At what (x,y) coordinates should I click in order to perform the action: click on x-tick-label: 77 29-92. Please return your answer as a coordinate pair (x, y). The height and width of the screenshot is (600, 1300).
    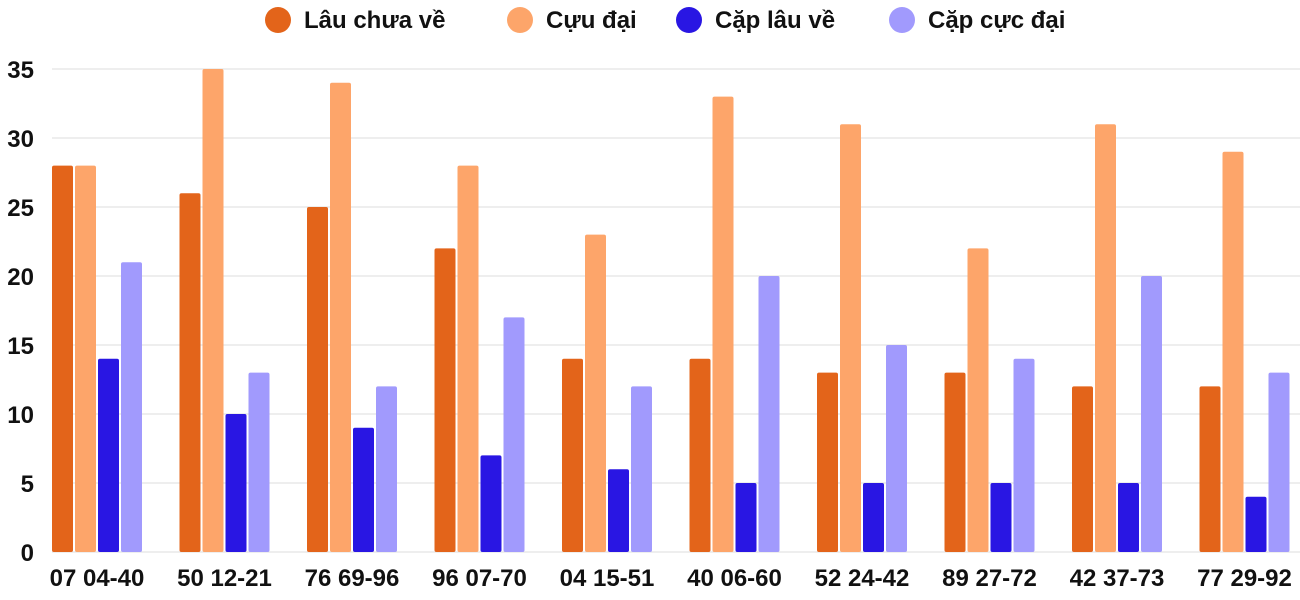
    Looking at the image, I should click on (1244, 578).